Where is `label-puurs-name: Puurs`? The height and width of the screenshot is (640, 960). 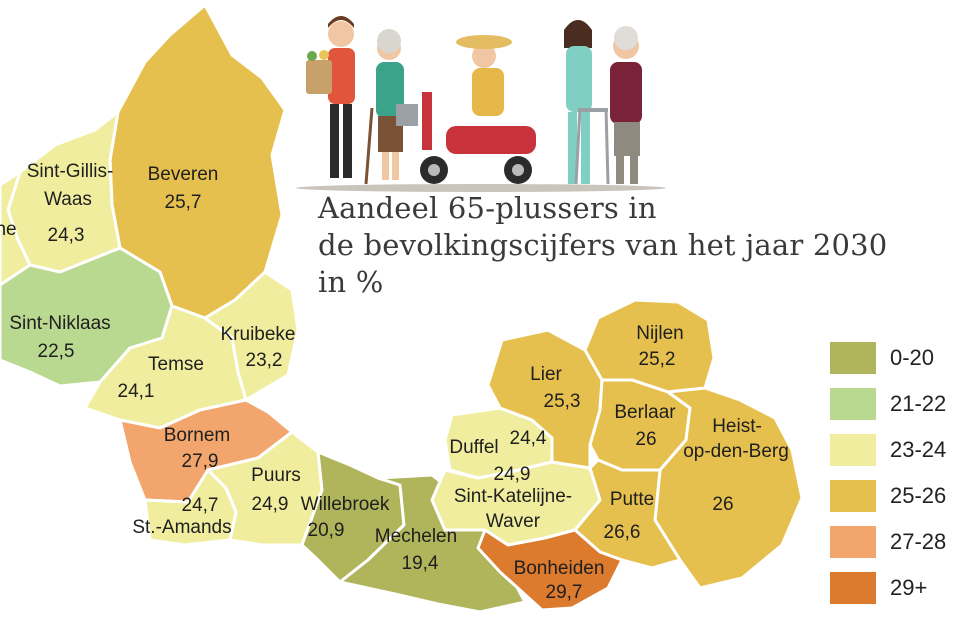
label-puurs-name: Puurs is located at coordinates (276, 475).